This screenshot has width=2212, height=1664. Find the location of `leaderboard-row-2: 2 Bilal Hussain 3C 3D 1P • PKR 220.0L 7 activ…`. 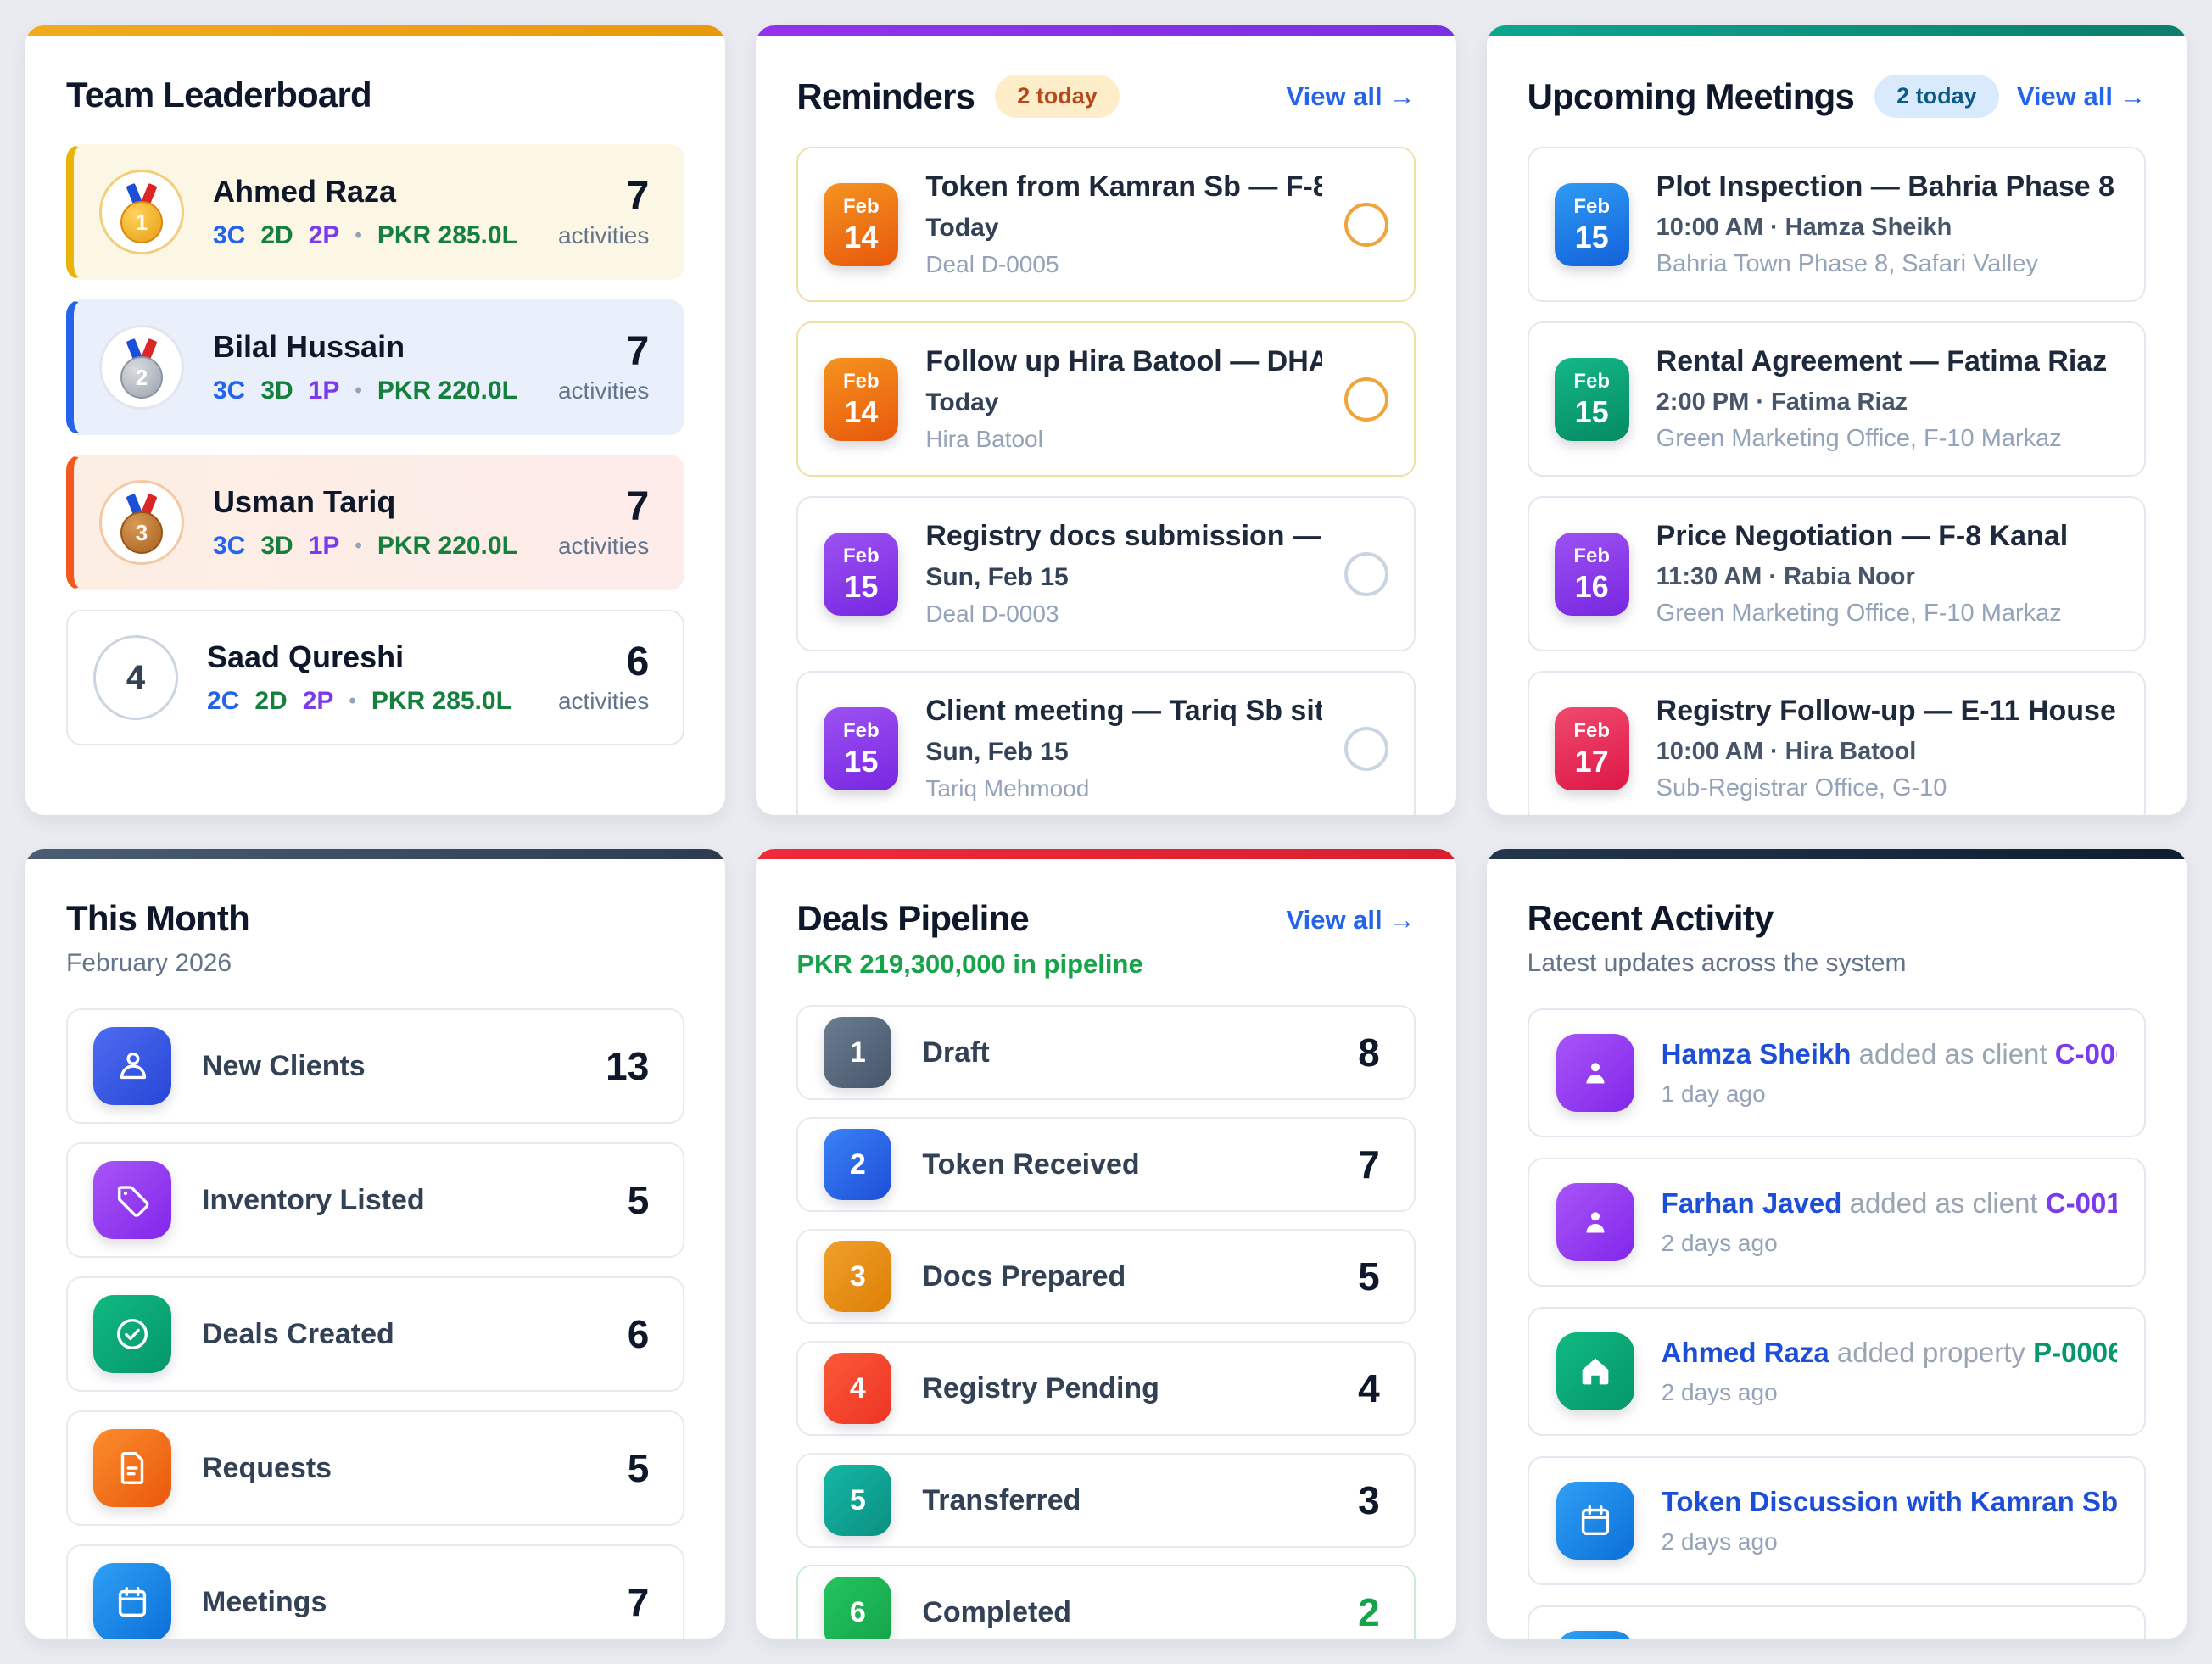

leaderboard-row-2: 2 Bilal Hussain 3C 3D 1P • PKR 220.0L 7 activ… is located at coordinates (376, 367).